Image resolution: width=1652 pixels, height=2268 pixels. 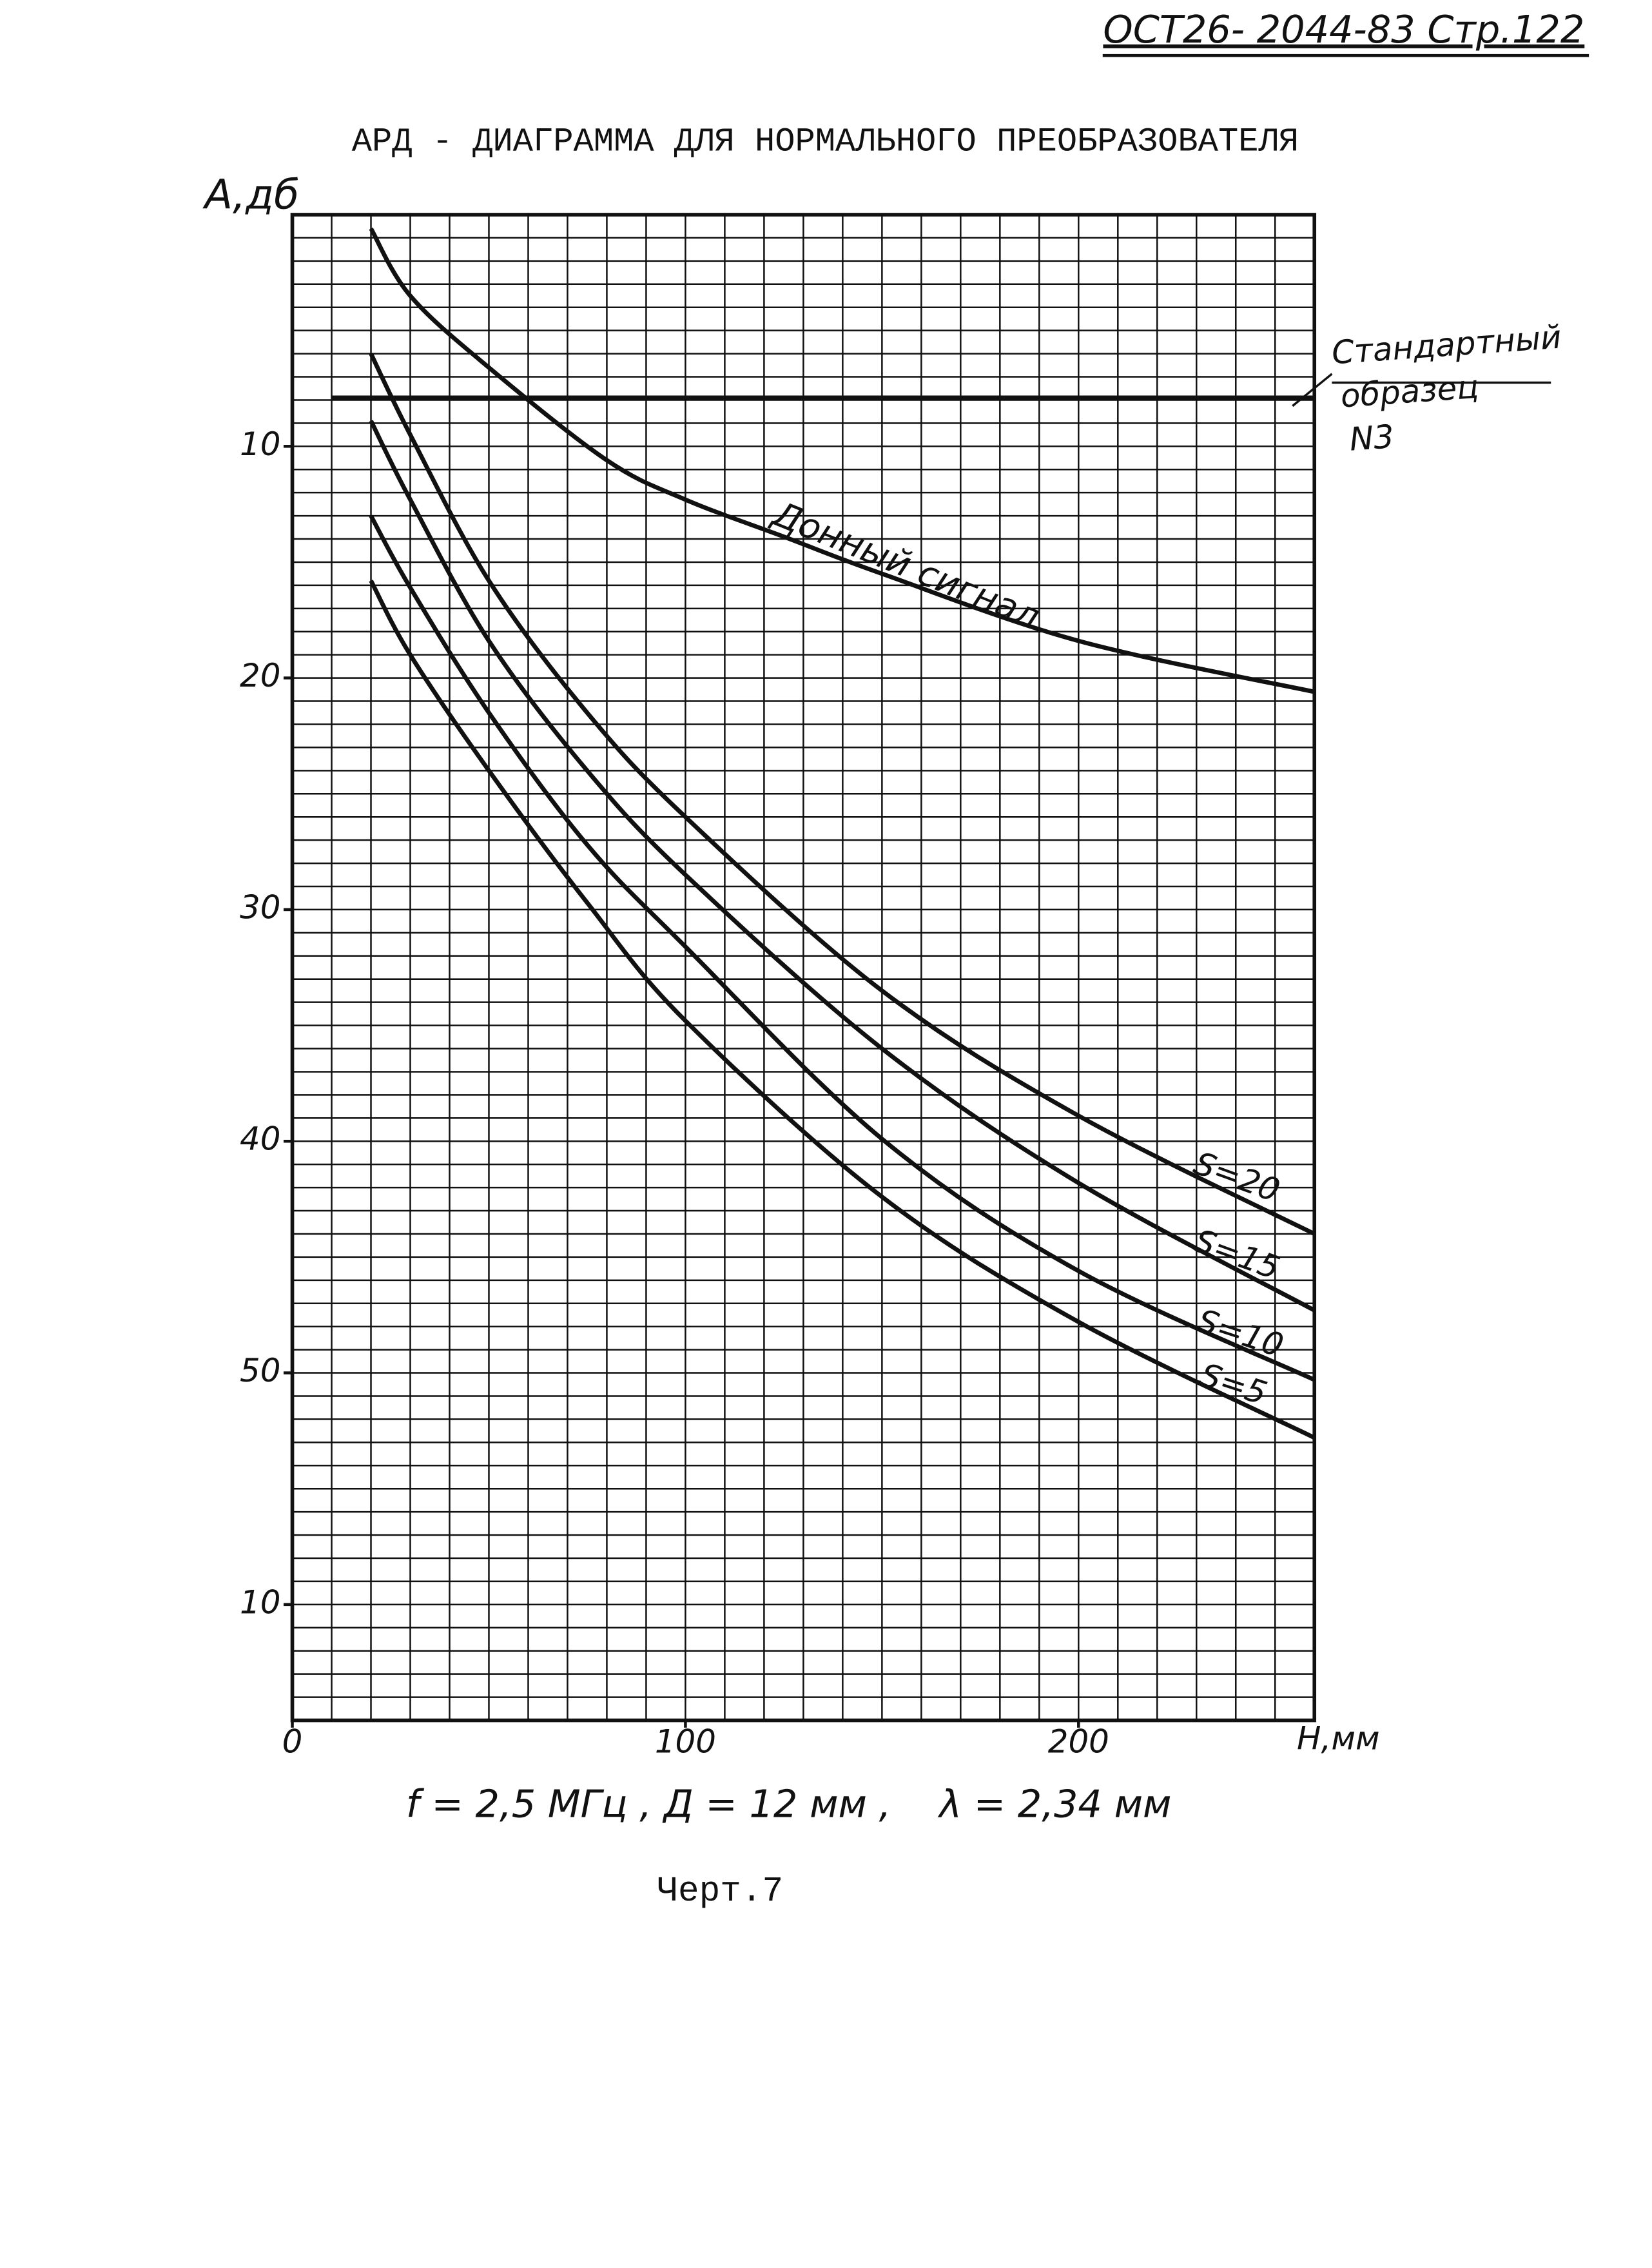 I want to click on series-label: S=15, so click(x=1237, y=1254).